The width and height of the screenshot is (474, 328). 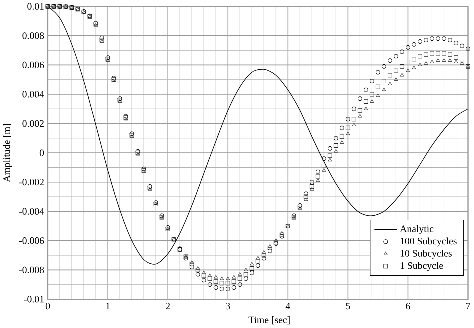 I want to click on legend-label: Analytic, so click(x=417, y=229).